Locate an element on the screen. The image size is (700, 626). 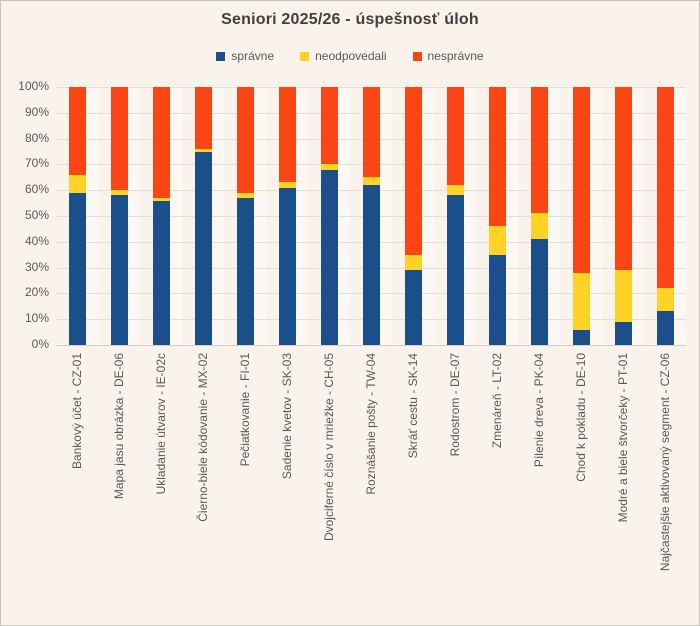
y-tick-label: 80% is located at coordinates (36, 137).